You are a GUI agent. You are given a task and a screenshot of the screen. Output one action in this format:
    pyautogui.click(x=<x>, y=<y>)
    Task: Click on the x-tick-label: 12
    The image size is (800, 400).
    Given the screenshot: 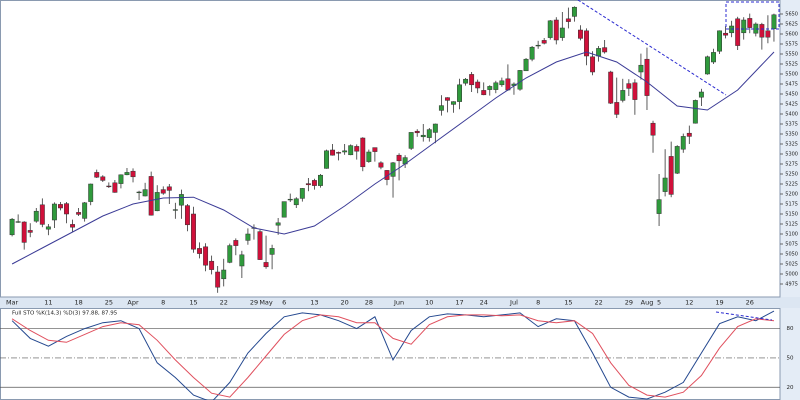 What is the action you would take?
    pyautogui.click(x=689, y=303)
    